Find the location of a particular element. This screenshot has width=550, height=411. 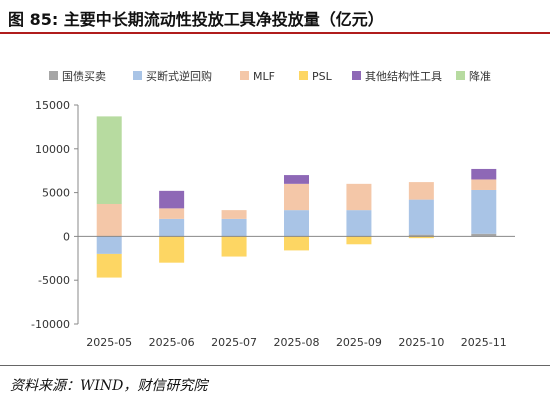

y-tick-label: 15000 is located at coordinates (52, 105).